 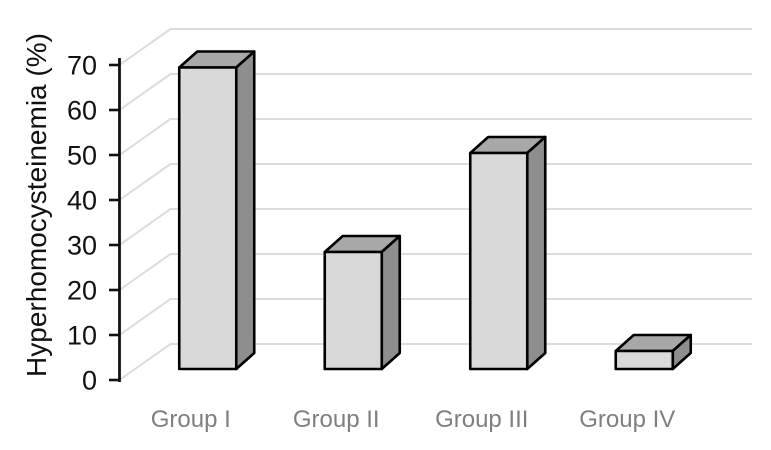 What do you see at coordinates (89, 381) in the screenshot?
I see `y-tick-label: 0` at bounding box center [89, 381].